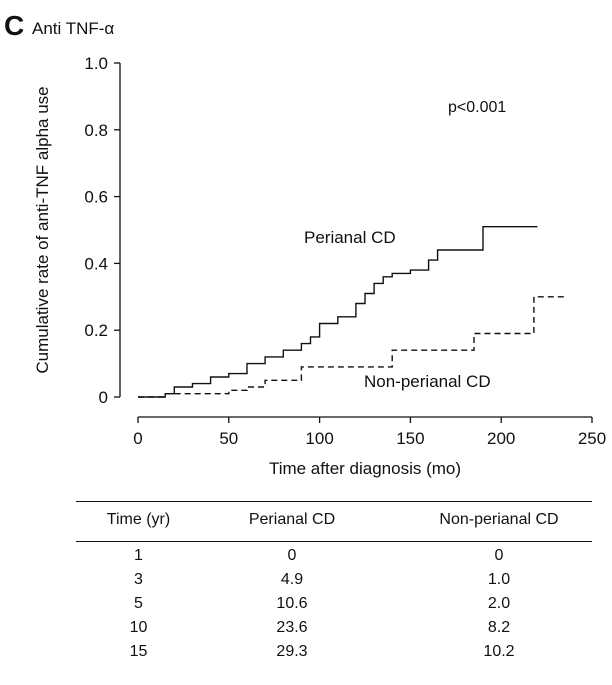 This screenshot has height=685, width=612. I want to click on series-label-non-perianal: Non-perianal CD, so click(427, 381).